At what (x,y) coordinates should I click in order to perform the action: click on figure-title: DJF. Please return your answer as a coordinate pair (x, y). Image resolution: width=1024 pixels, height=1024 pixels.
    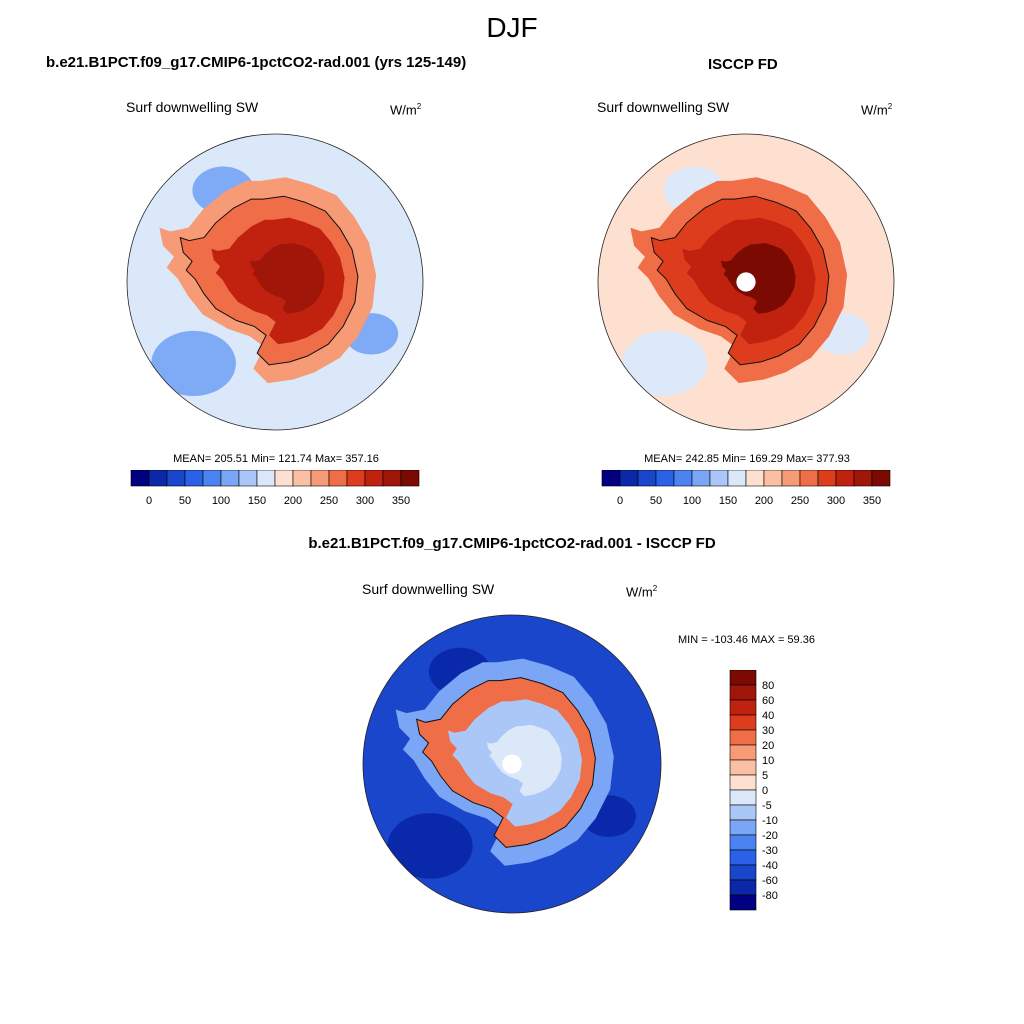
    Looking at the image, I should click on (512, 27).